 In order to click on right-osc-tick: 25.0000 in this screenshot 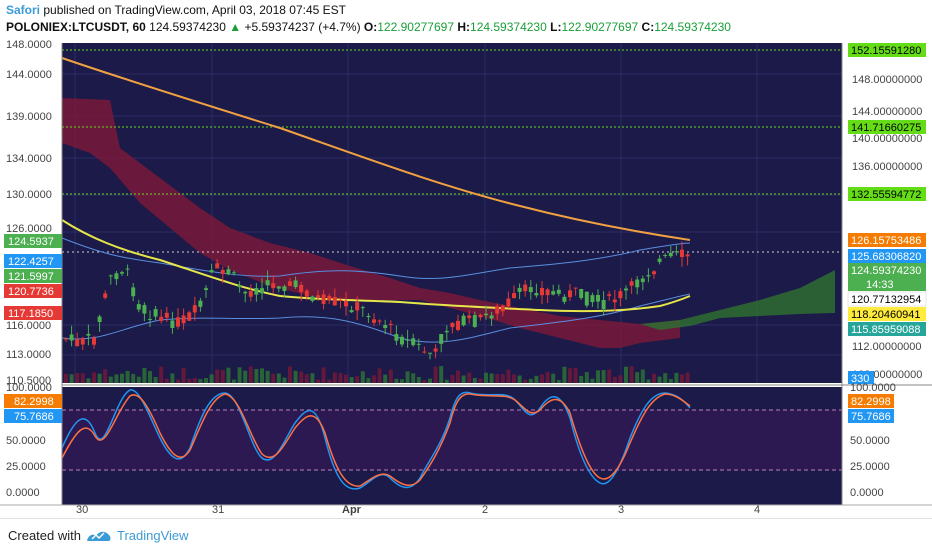, I will do `click(870, 467)`.